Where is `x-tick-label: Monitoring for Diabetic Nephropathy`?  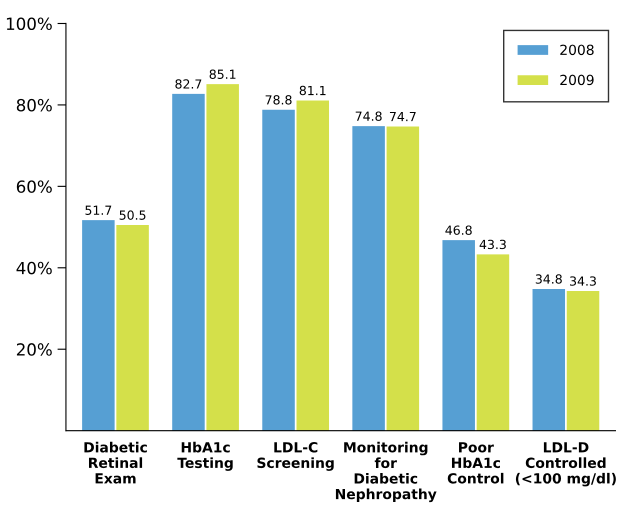
x-tick-label: Monitoring for Diabetic Nephropathy is located at coordinates (386, 472).